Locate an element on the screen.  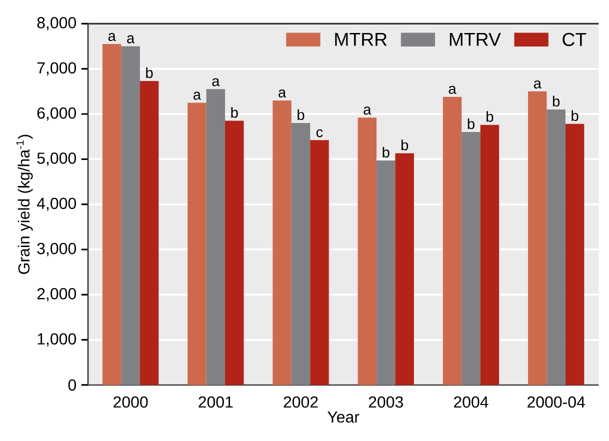
x-tick-label: 2000-04 is located at coordinates (556, 402).